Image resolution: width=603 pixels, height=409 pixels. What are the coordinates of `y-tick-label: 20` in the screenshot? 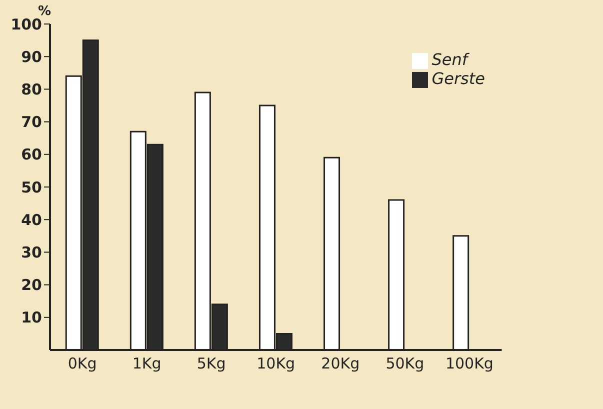 It's located at (31, 285).